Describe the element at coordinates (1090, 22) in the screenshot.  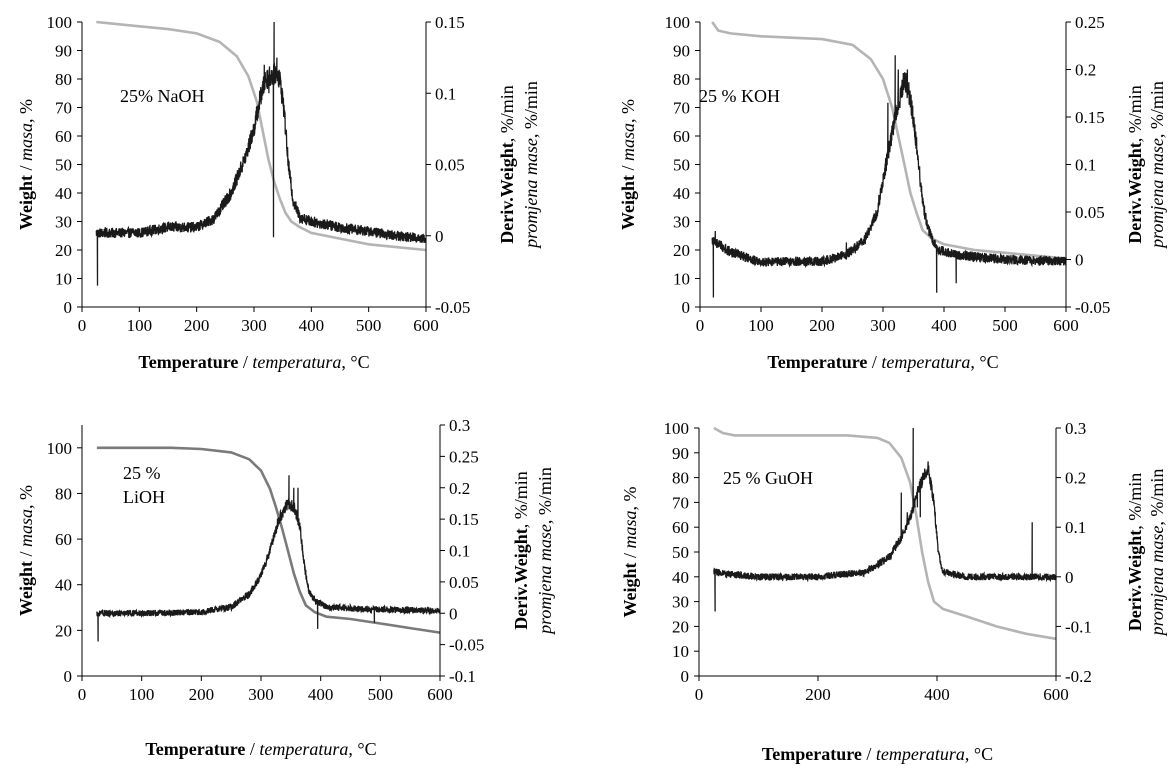
I see `y2-tick-label: 0.25` at that location.